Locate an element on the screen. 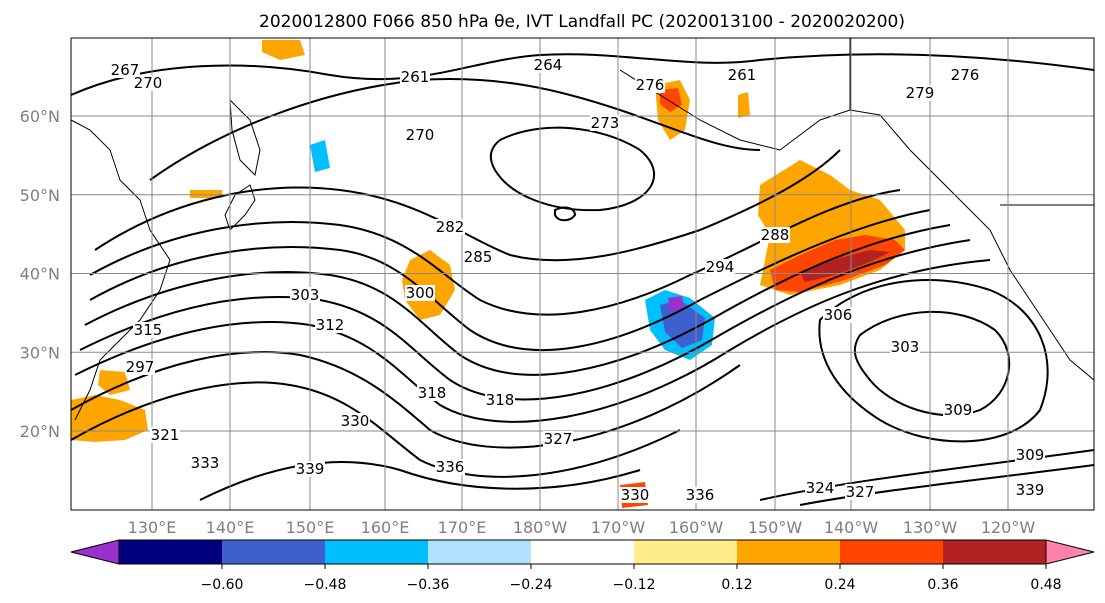 This screenshot has width=1105, height=603. contour-label: 333 is located at coordinates (205, 463).